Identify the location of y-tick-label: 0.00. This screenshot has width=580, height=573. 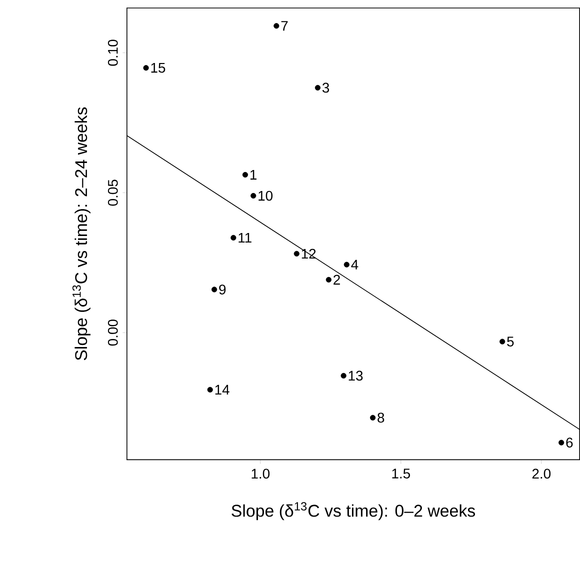
(113, 333).